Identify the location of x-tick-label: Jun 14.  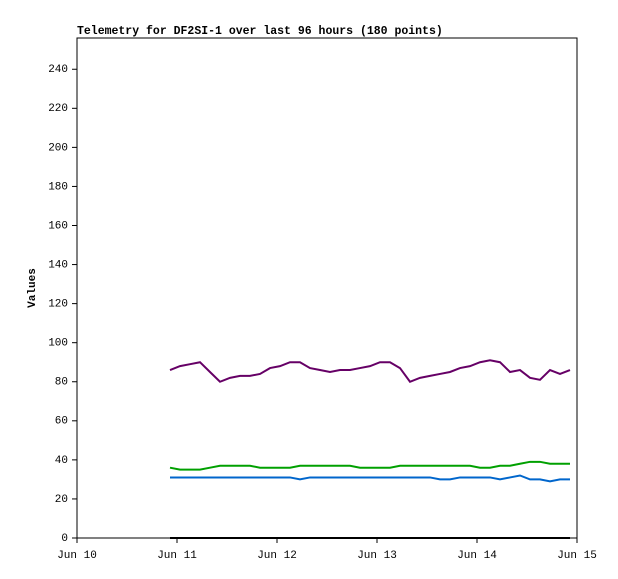
(477, 556).